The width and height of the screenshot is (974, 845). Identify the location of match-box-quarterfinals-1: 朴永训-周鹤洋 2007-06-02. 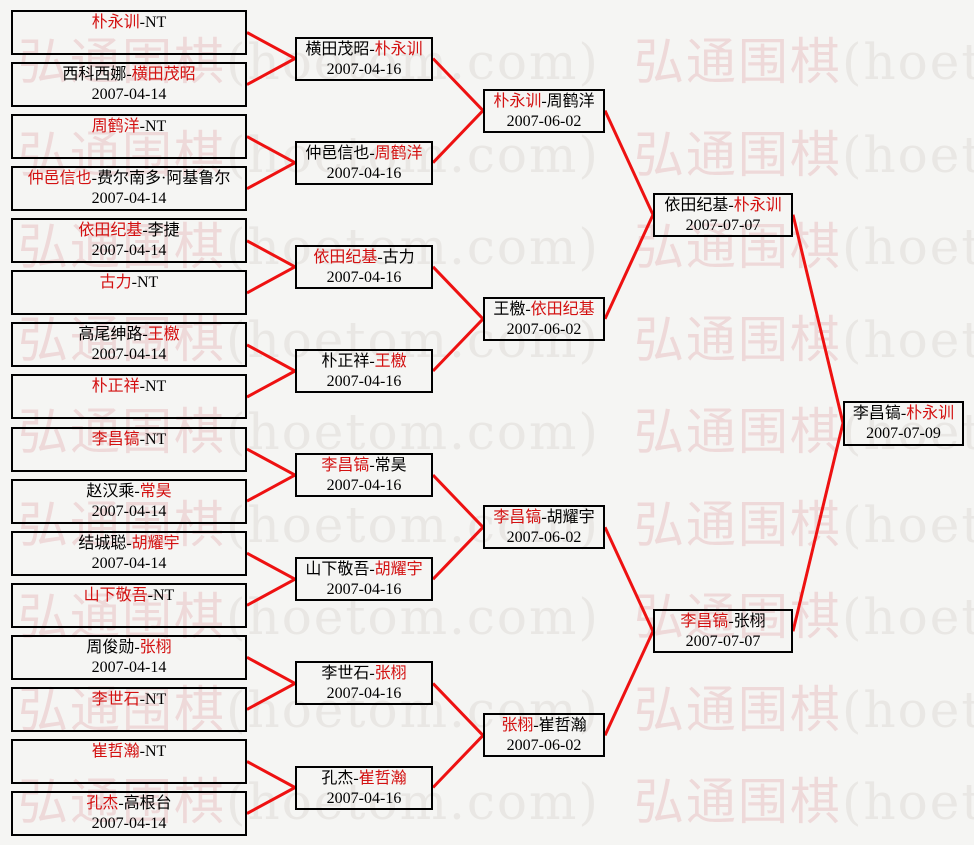
(544, 111).